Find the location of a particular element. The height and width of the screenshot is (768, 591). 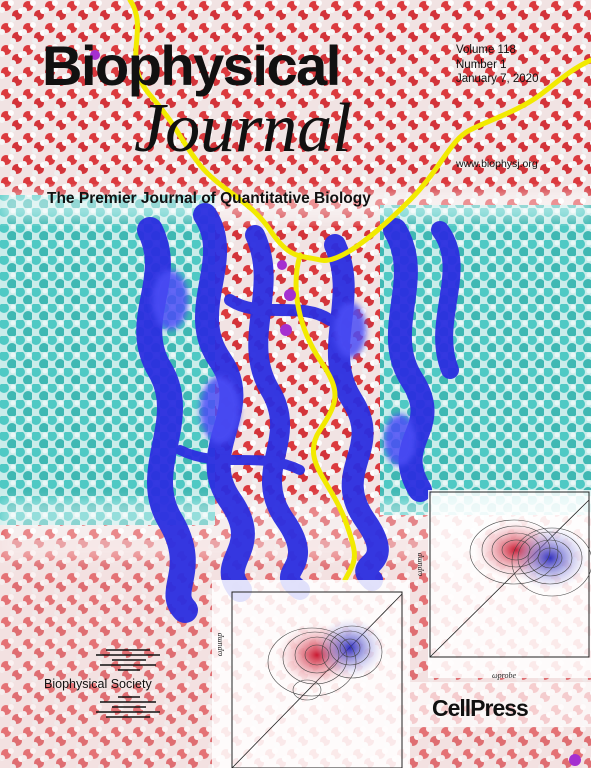

journal-url: www.biophysj.org is located at coordinates (497, 164).